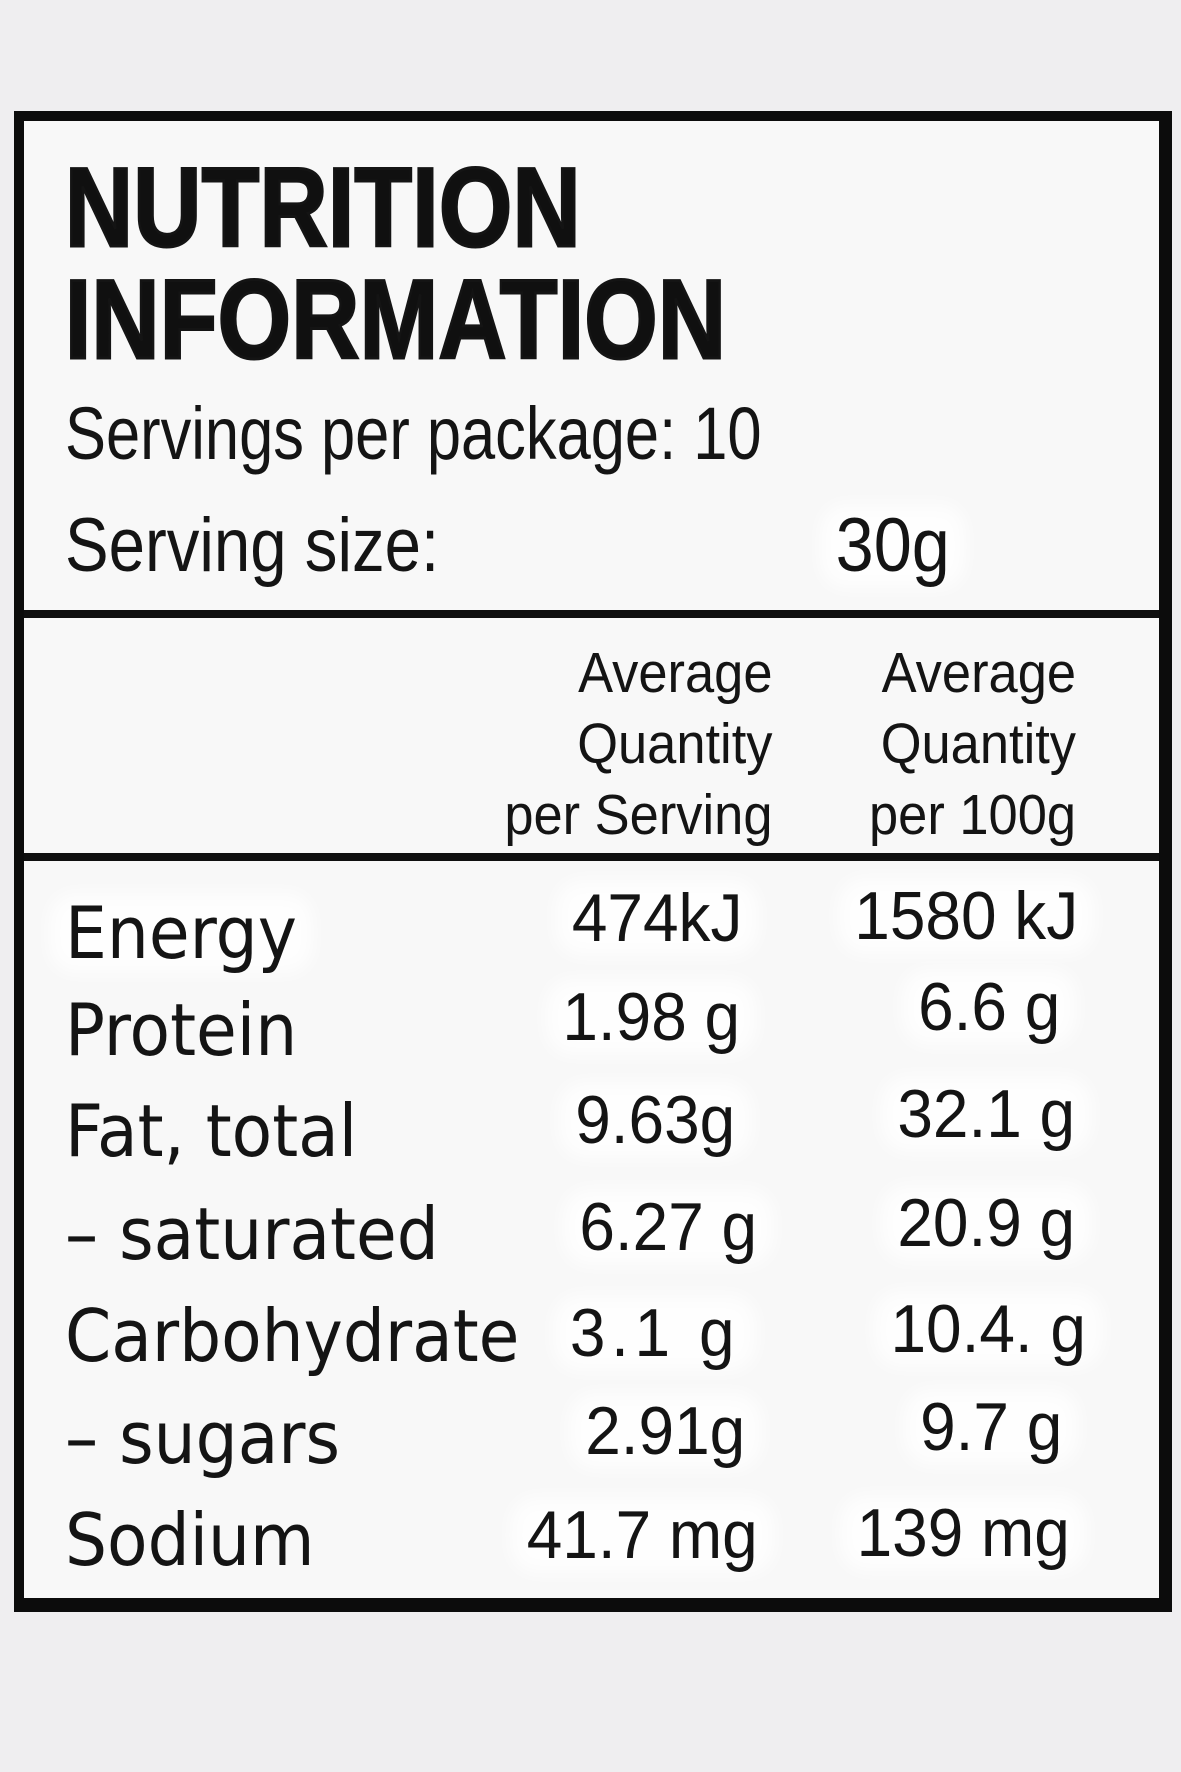 The image size is (1181, 1772). I want to click on panel-title-line-1: NUTRITION, so click(323, 207).